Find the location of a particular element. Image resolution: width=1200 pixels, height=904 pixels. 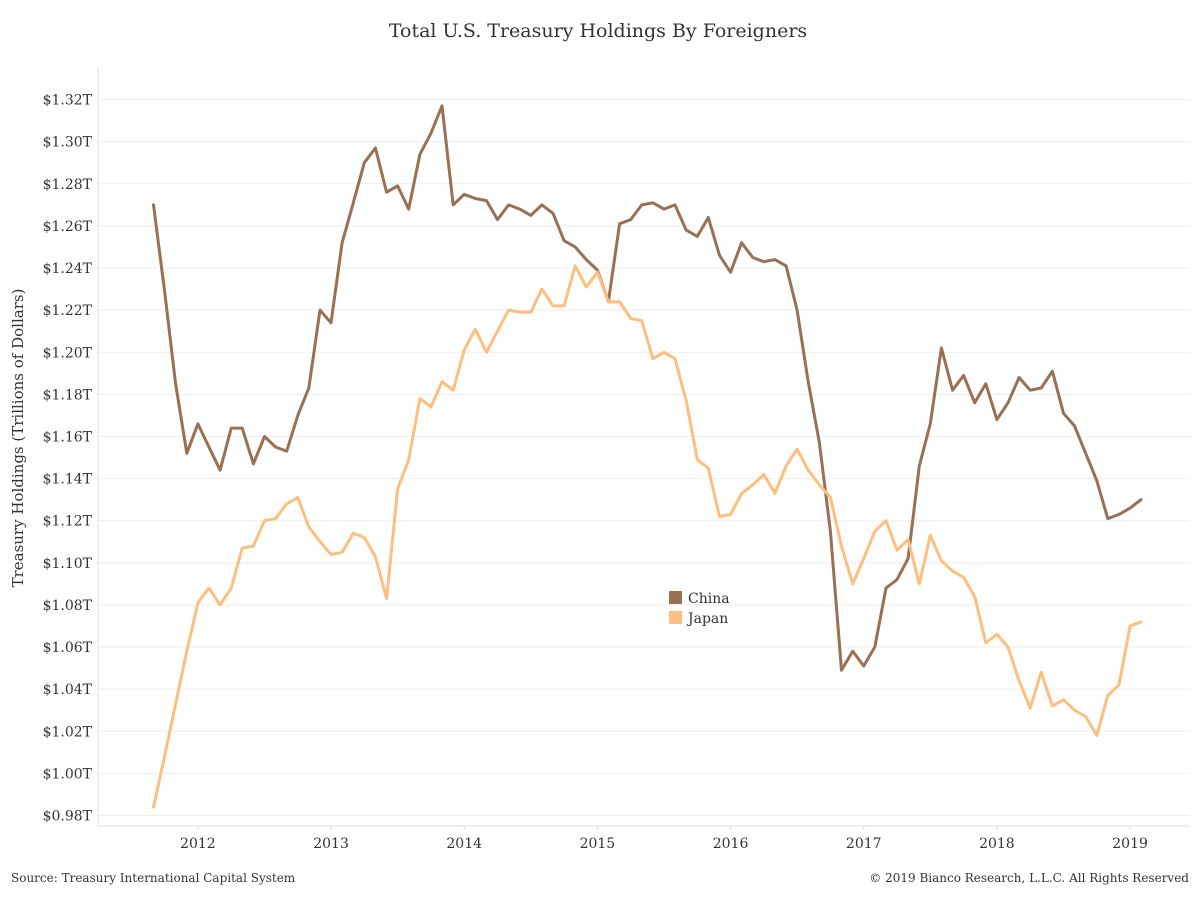

y-tick-label: $1.12T is located at coordinates (68, 522).